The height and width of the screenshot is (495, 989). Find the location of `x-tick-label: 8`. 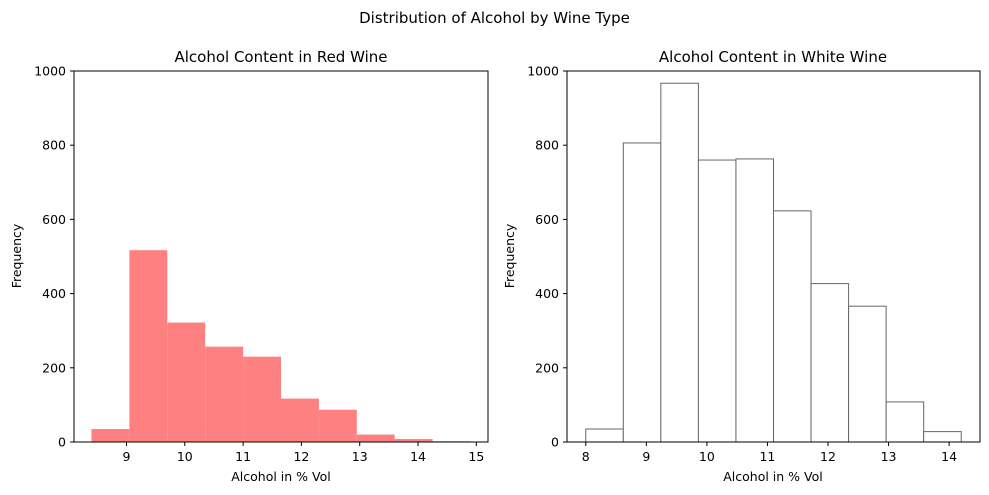

x-tick-label: 8 is located at coordinates (586, 456).